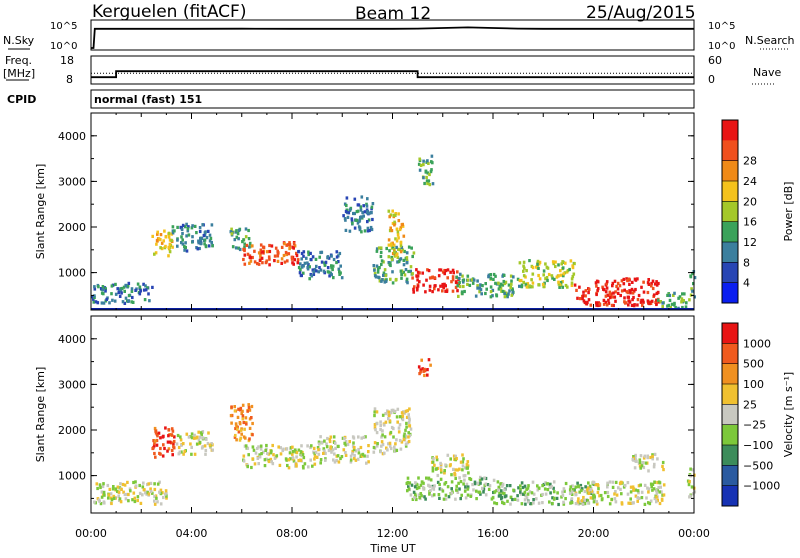 This screenshot has height=558, width=800. Describe the element at coordinates (391, 215) in the screenshot. I see `power-region-7-cell` at that location.